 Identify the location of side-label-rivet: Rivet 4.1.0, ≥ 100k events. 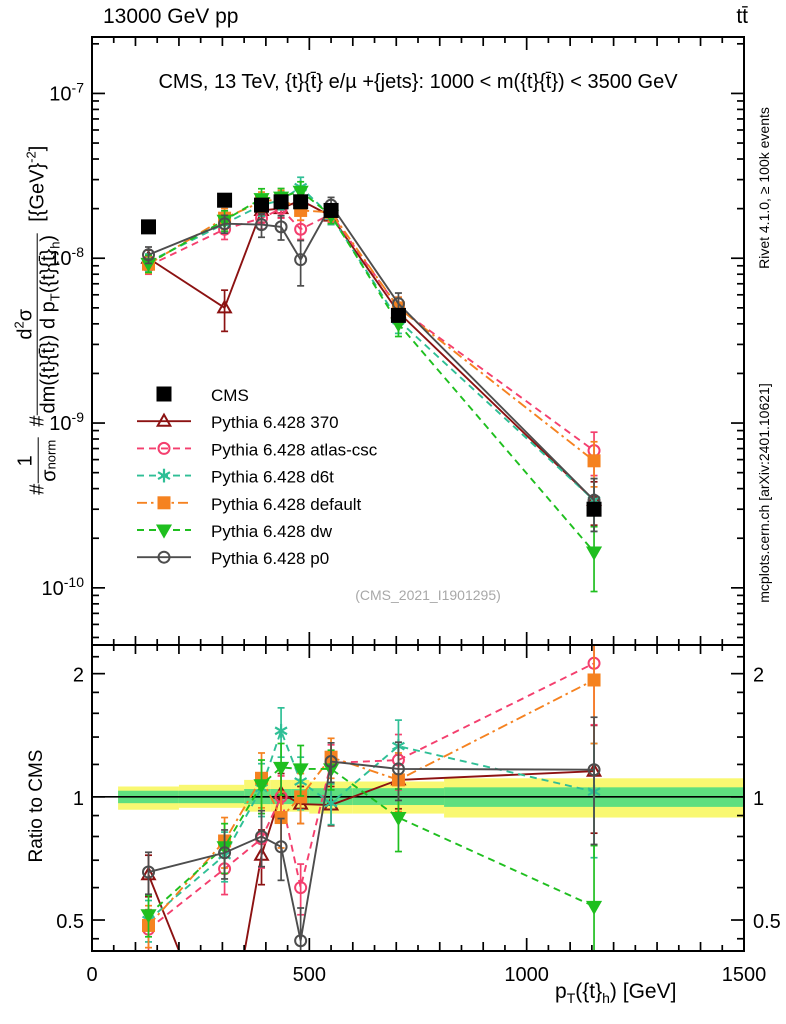
(764, 188).